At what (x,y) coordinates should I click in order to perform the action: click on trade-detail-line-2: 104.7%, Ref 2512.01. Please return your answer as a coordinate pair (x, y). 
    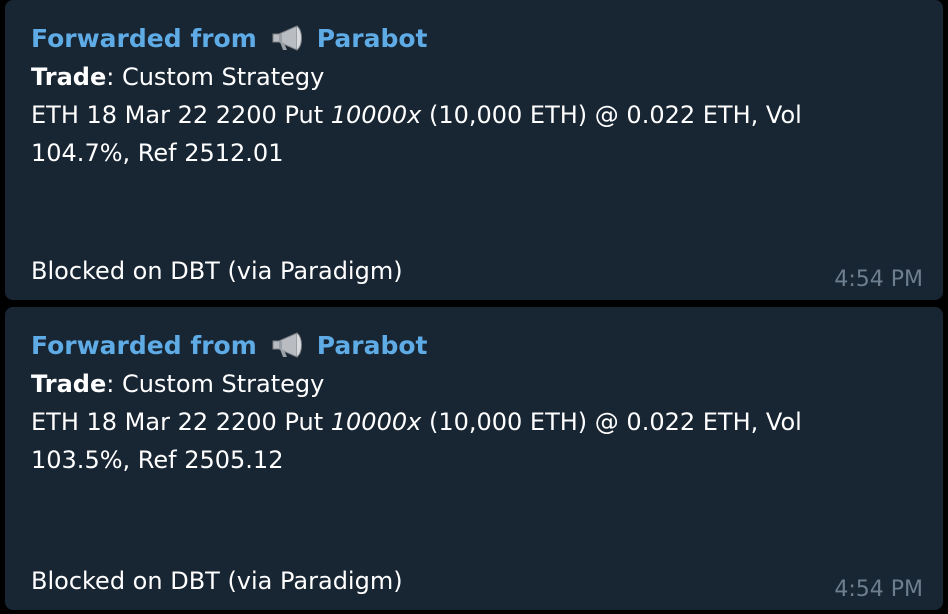
    Looking at the image, I should click on (157, 153).